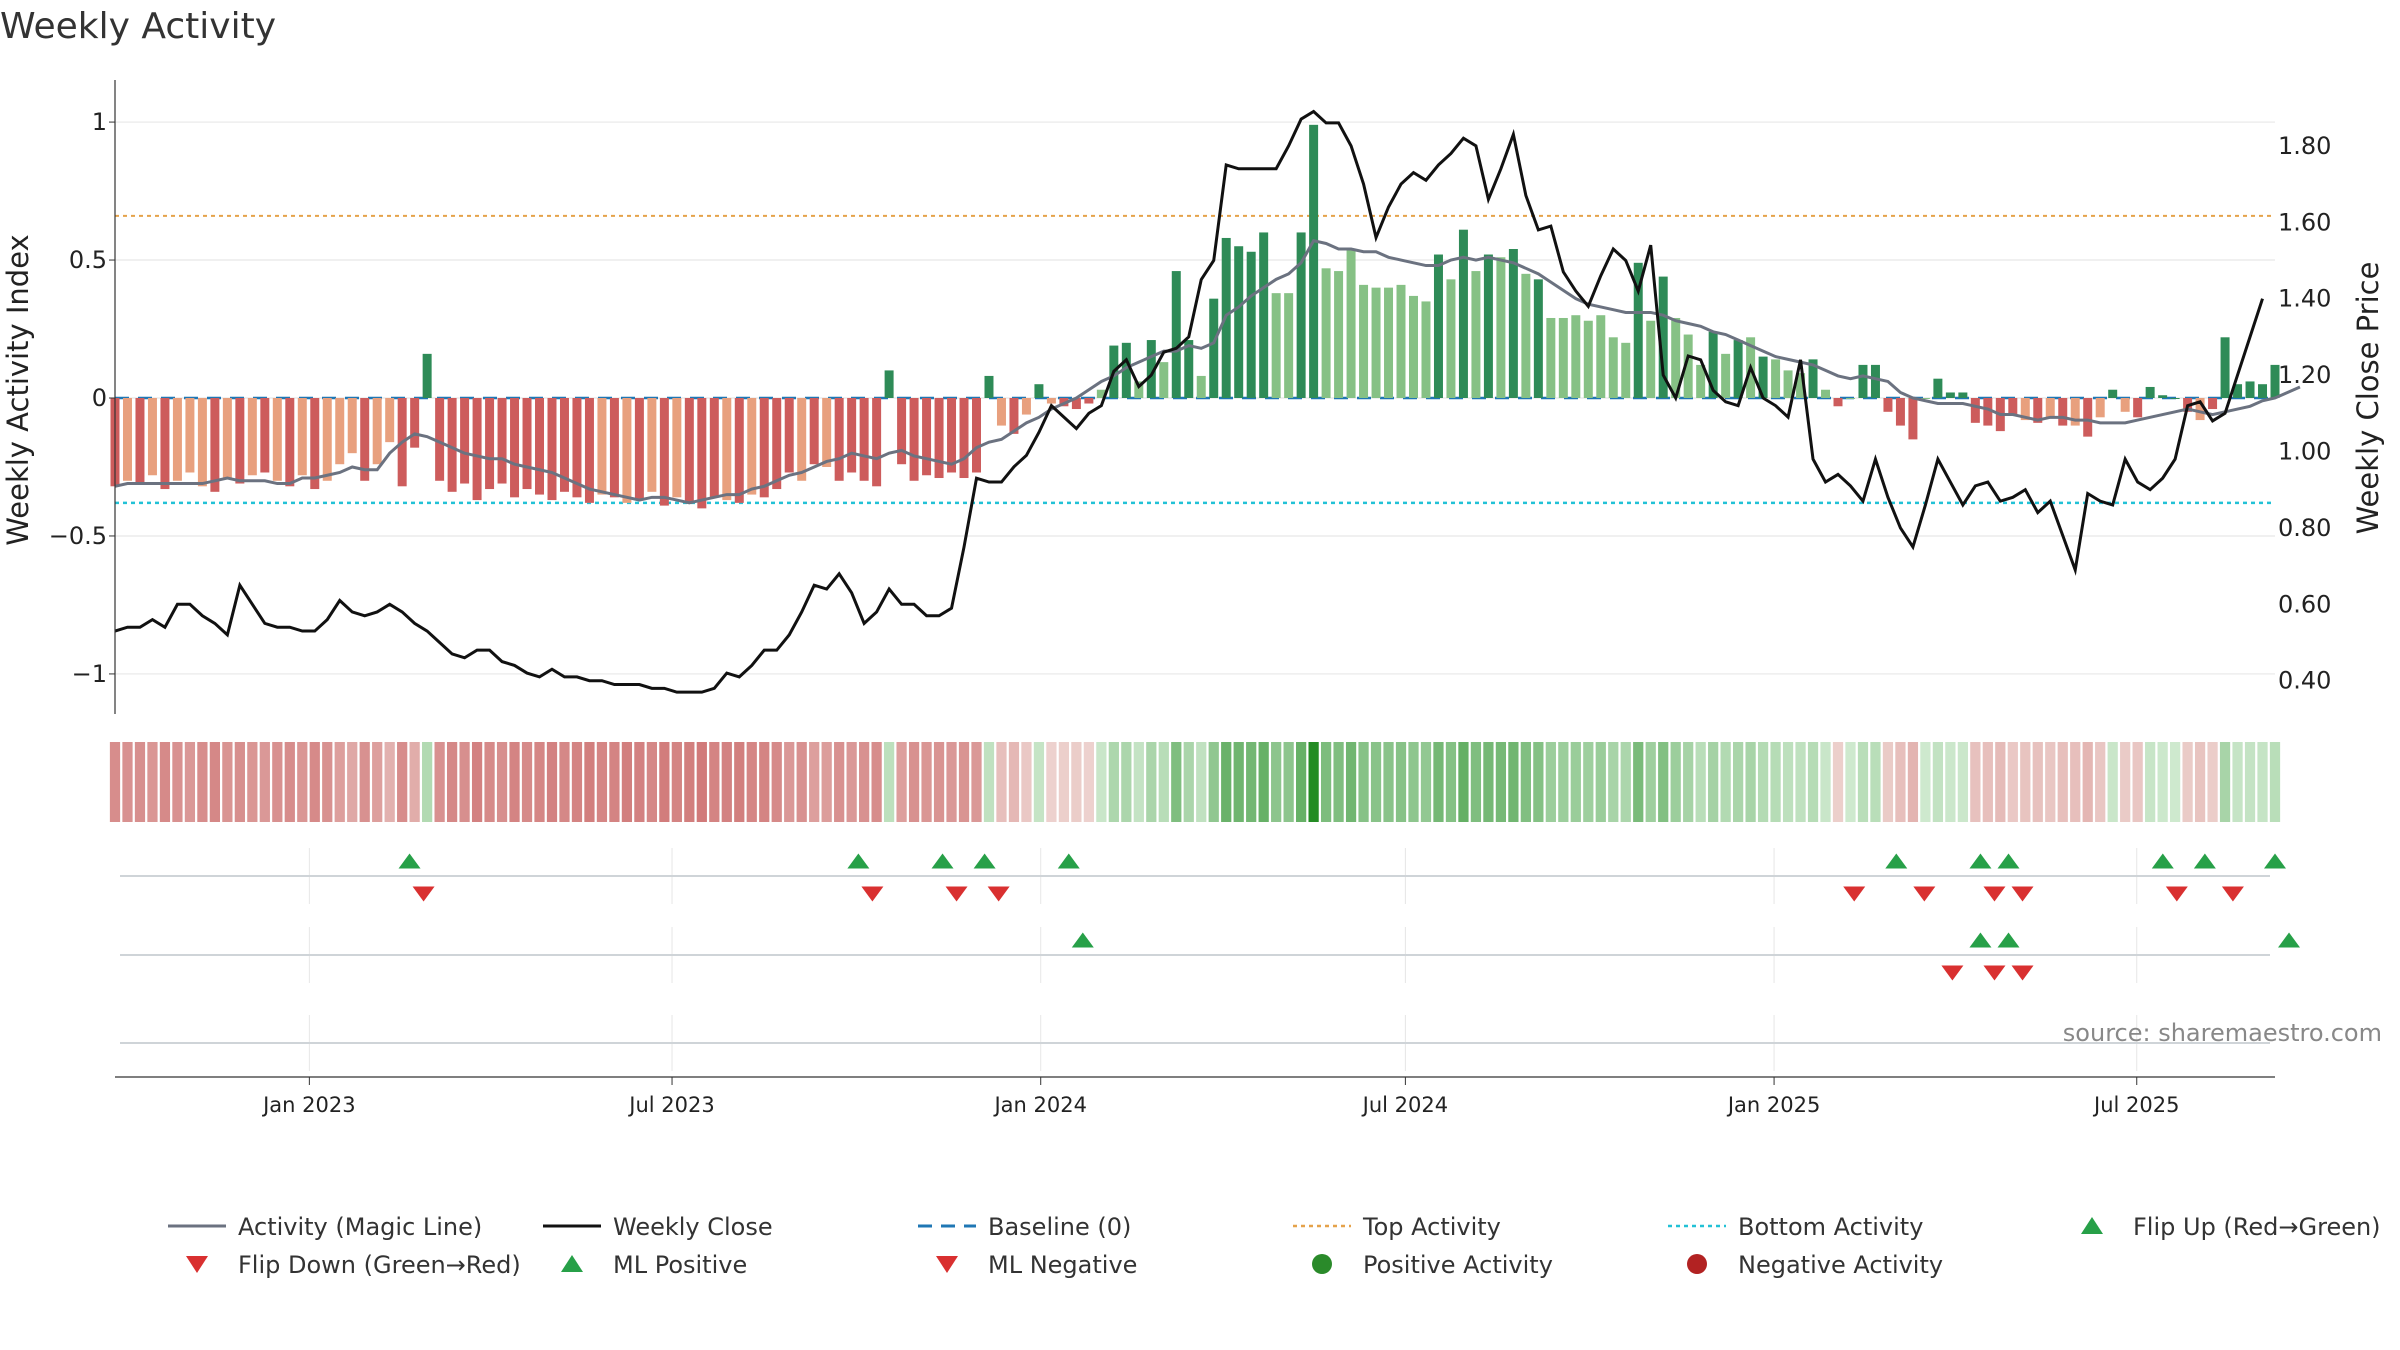 Image resolution: width=2400 pixels, height=1350 pixels. I want to click on chart-title: Weekly Activity, so click(138, 26).